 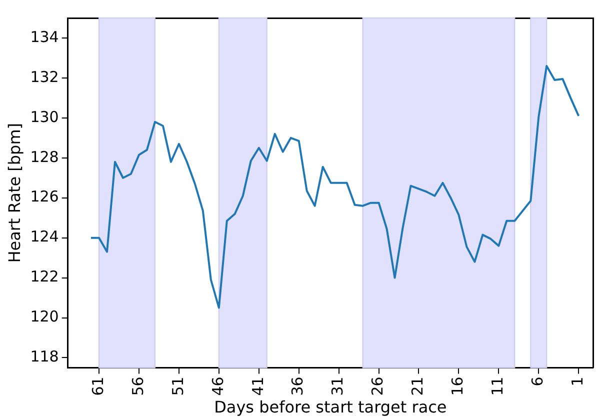 What do you see at coordinates (44, 317) in the screenshot?
I see `y-tick-label: 120` at bounding box center [44, 317].